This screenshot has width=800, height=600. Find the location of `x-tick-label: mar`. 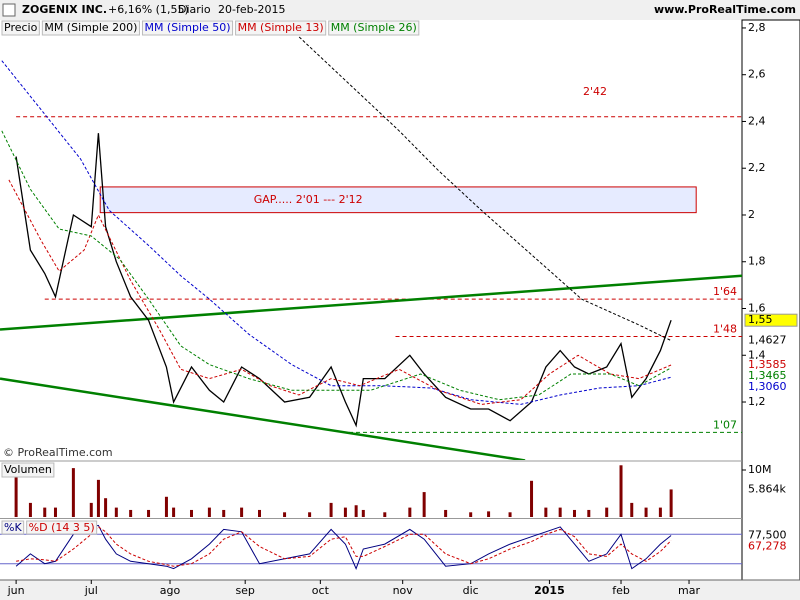

x-tick-label: mar is located at coordinates (689, 590).